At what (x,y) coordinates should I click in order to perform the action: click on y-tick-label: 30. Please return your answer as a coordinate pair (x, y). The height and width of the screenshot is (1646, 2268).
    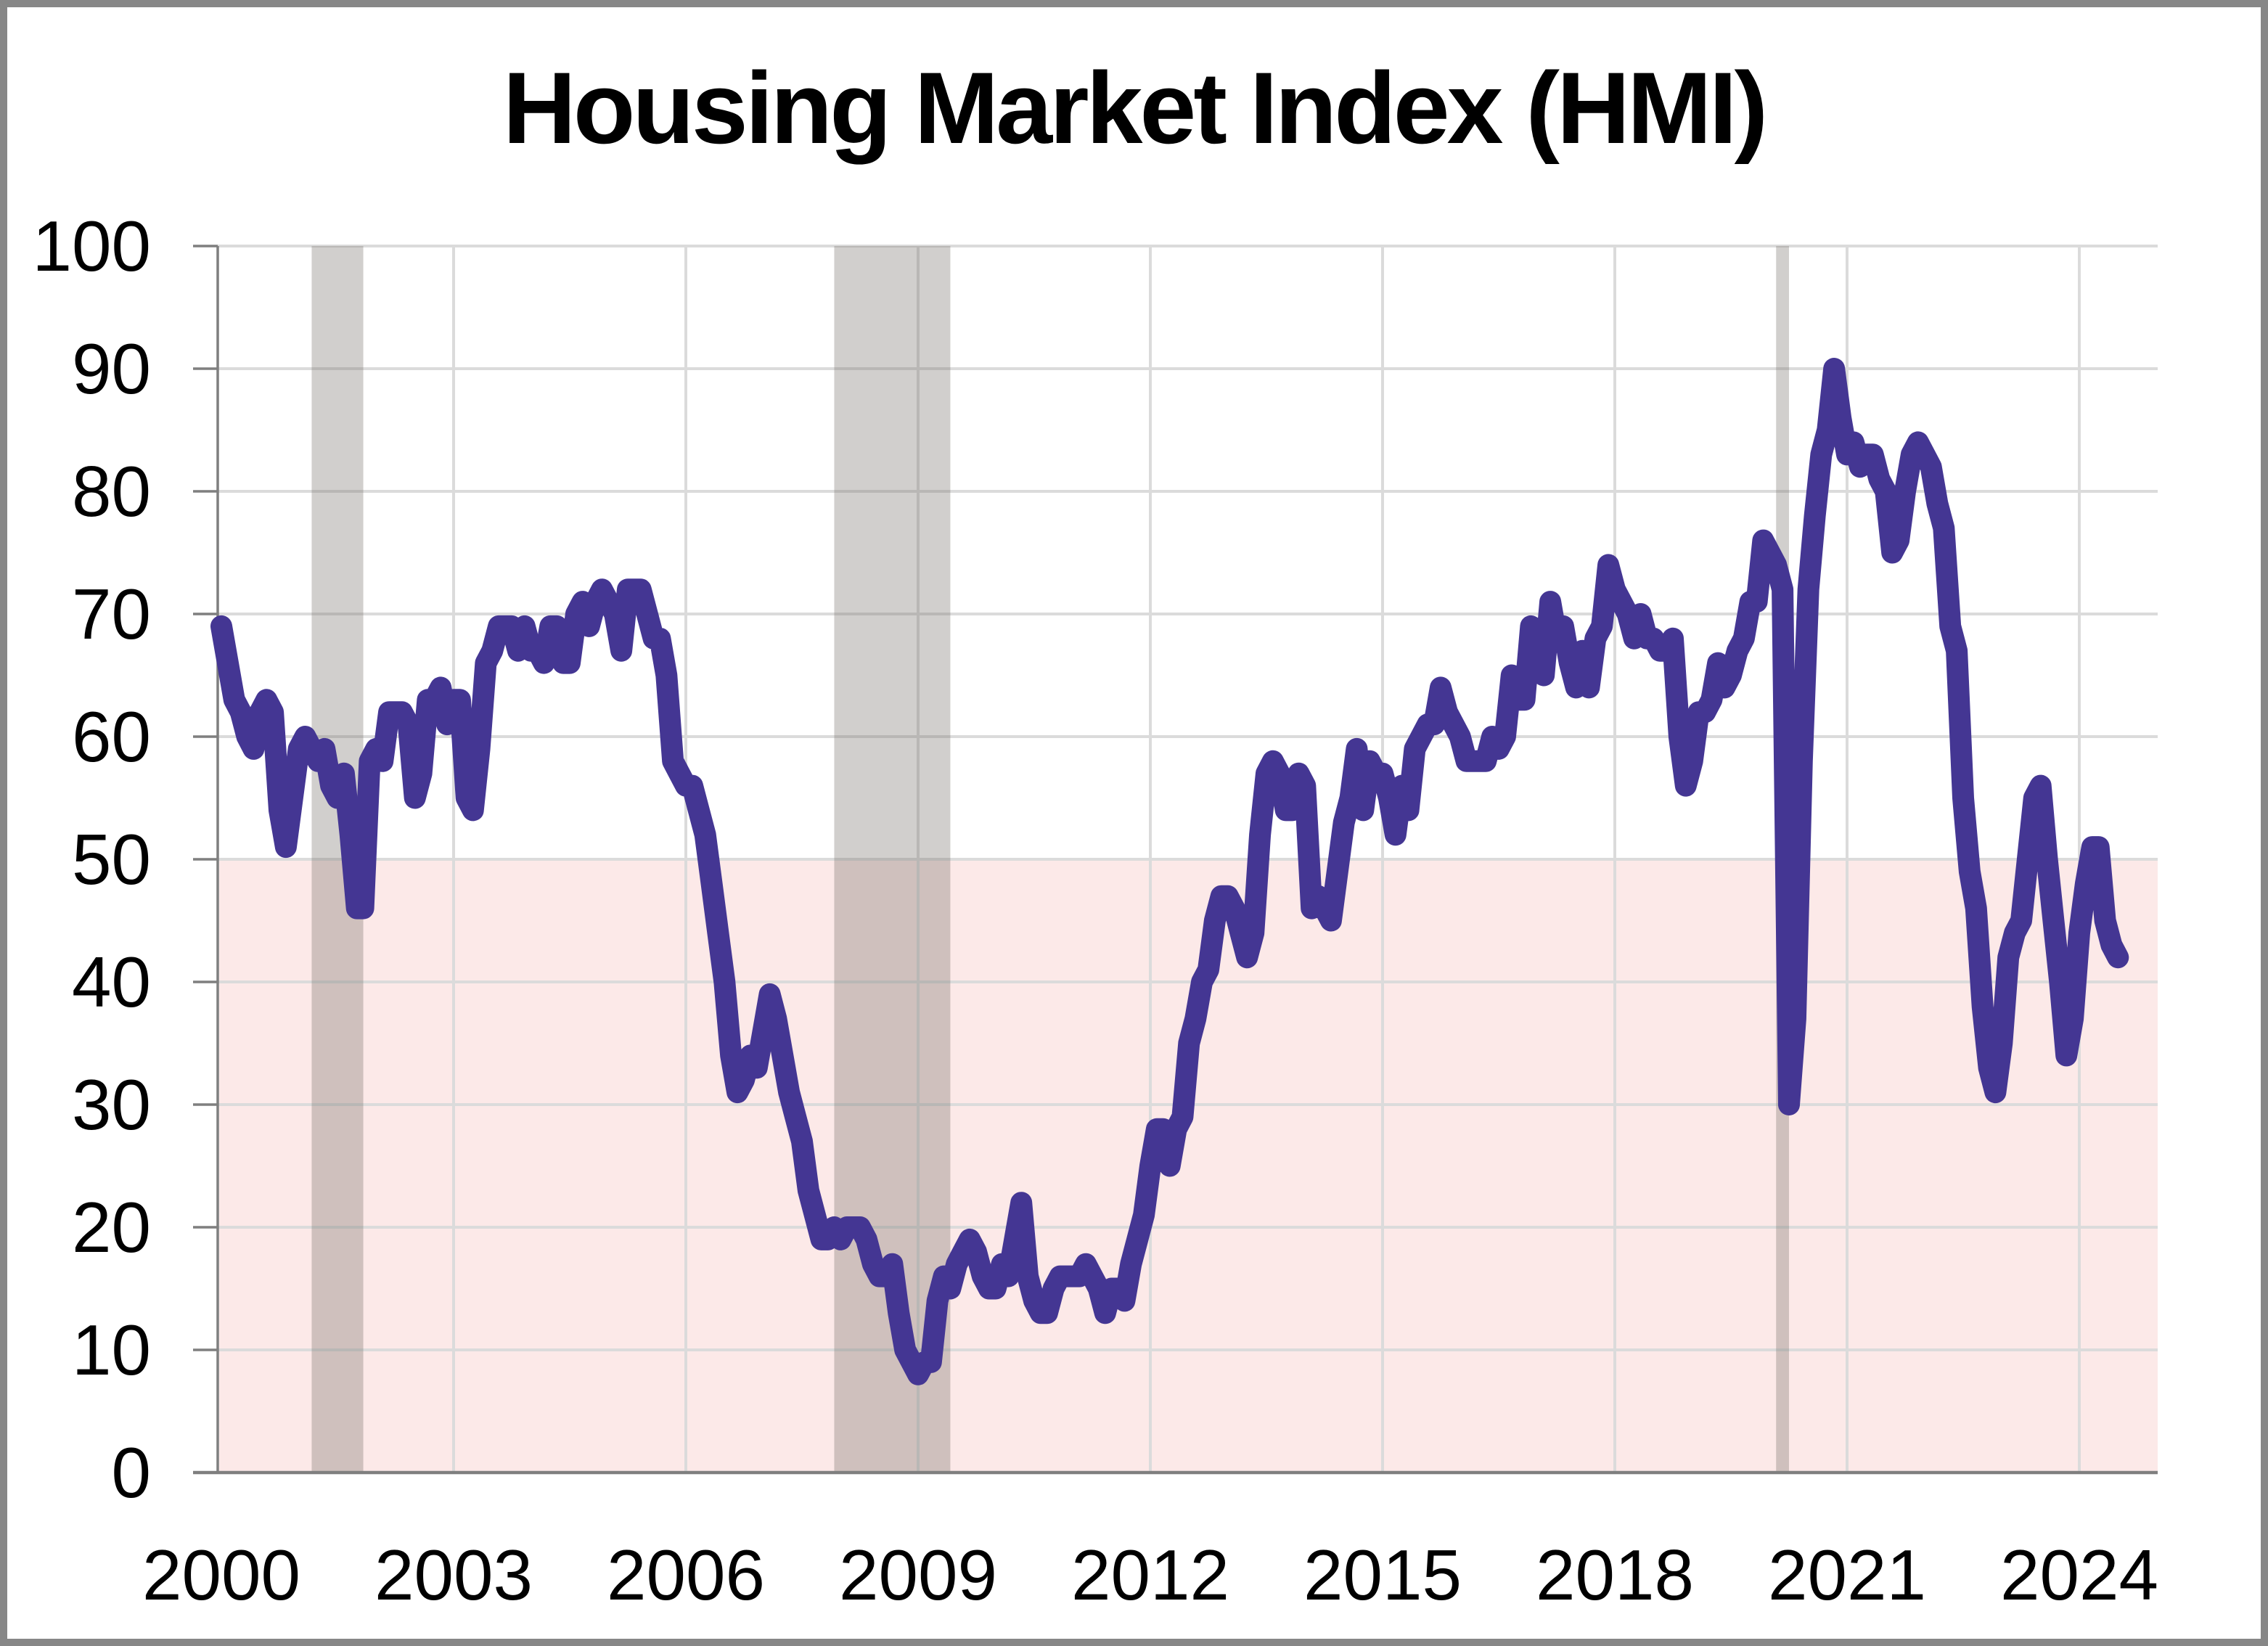
    Looking at the image, I should click on (111, 1105).